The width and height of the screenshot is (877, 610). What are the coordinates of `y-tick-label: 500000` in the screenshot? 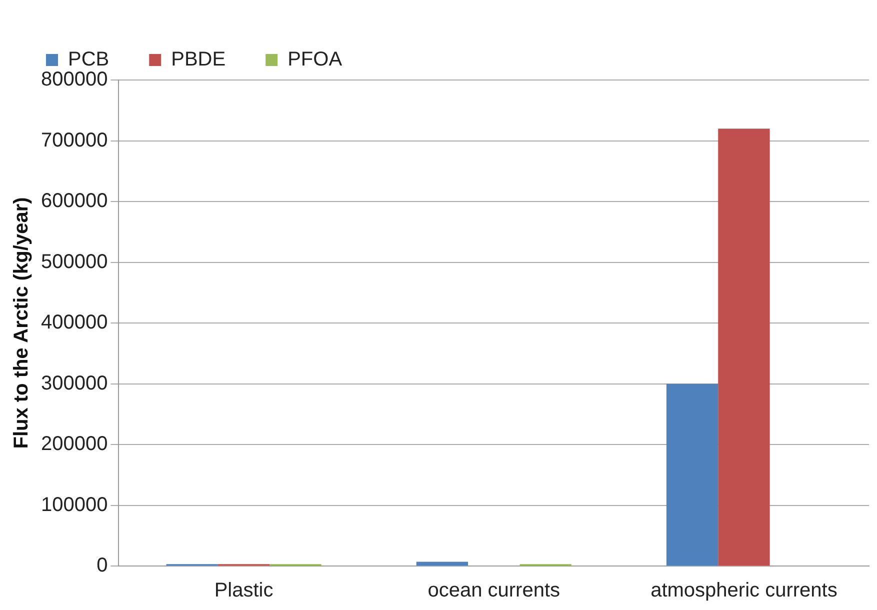 It's located at (74, 261).